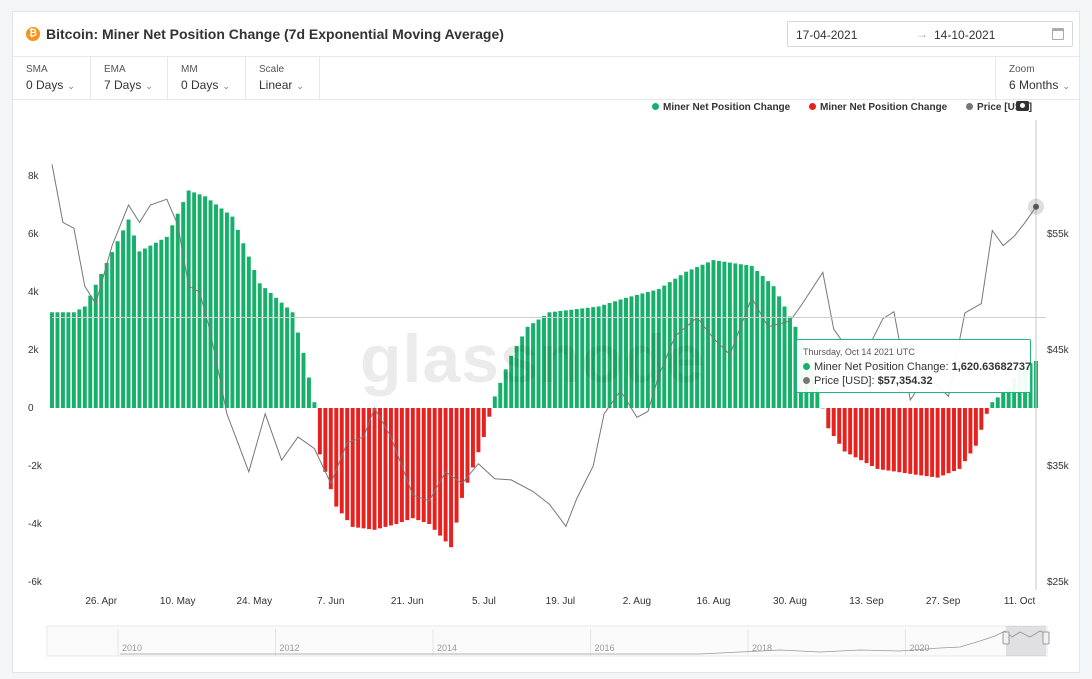 This screenshot has height=679, width=1092. What do you see at coordinates (207, 78) in the screenshot?
I see `mm-dropdown: MM 0 Days ⌄` at bounding box center [207, 78].